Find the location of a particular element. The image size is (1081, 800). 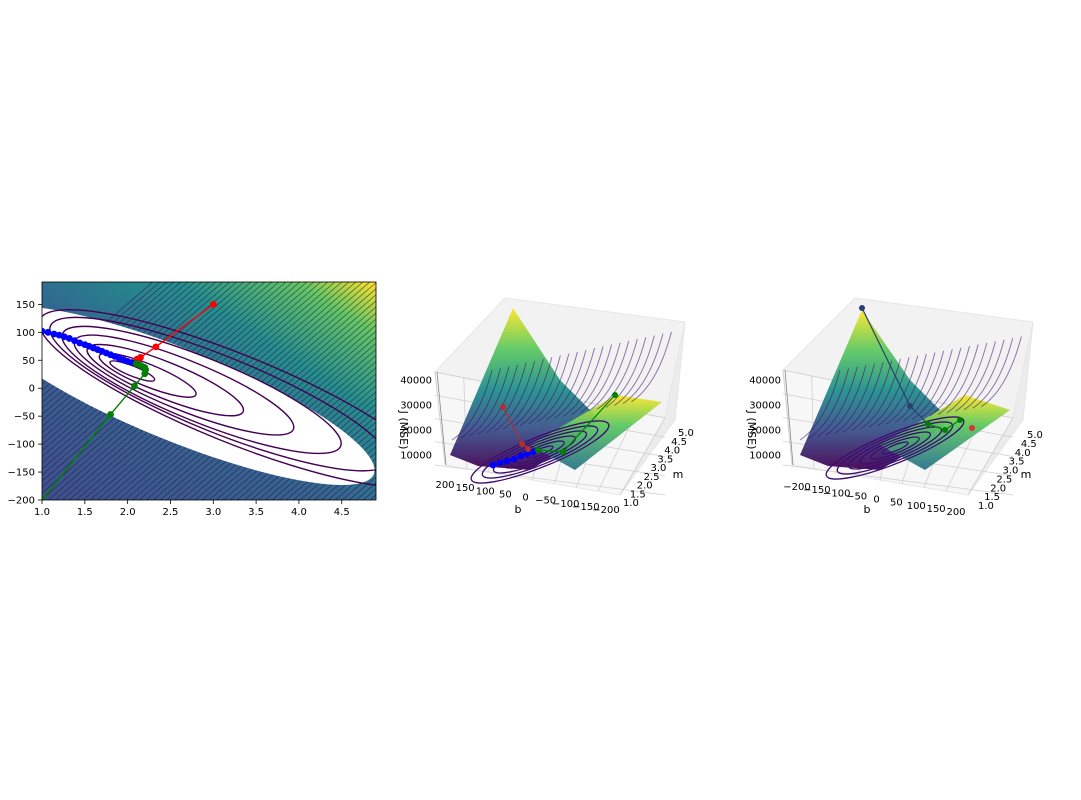

b-tick-label: 100 is located at coordinates (485, 491).